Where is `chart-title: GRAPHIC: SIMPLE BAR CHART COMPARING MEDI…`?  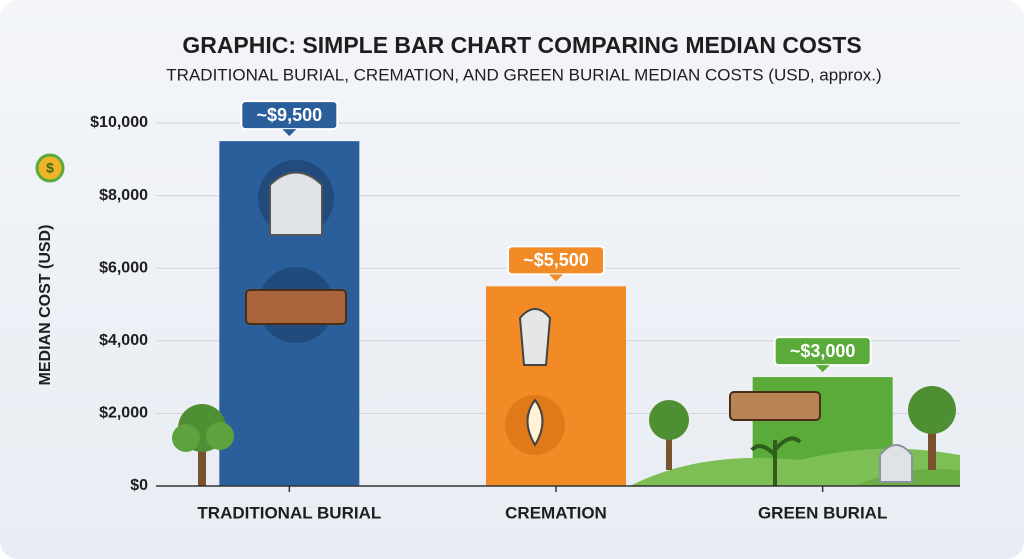 chart-title: GRAPHIC: SIMPLE BAR CHART COMPARING MEDI… is located at coordinates (521, 45).